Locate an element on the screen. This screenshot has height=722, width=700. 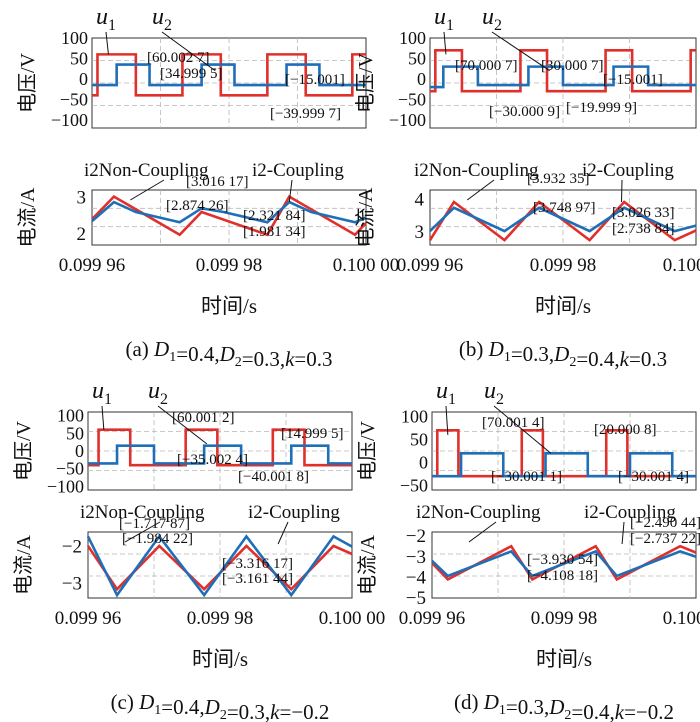
voltage-data-label: [34.999 5] is located at coordinates (191, 74).